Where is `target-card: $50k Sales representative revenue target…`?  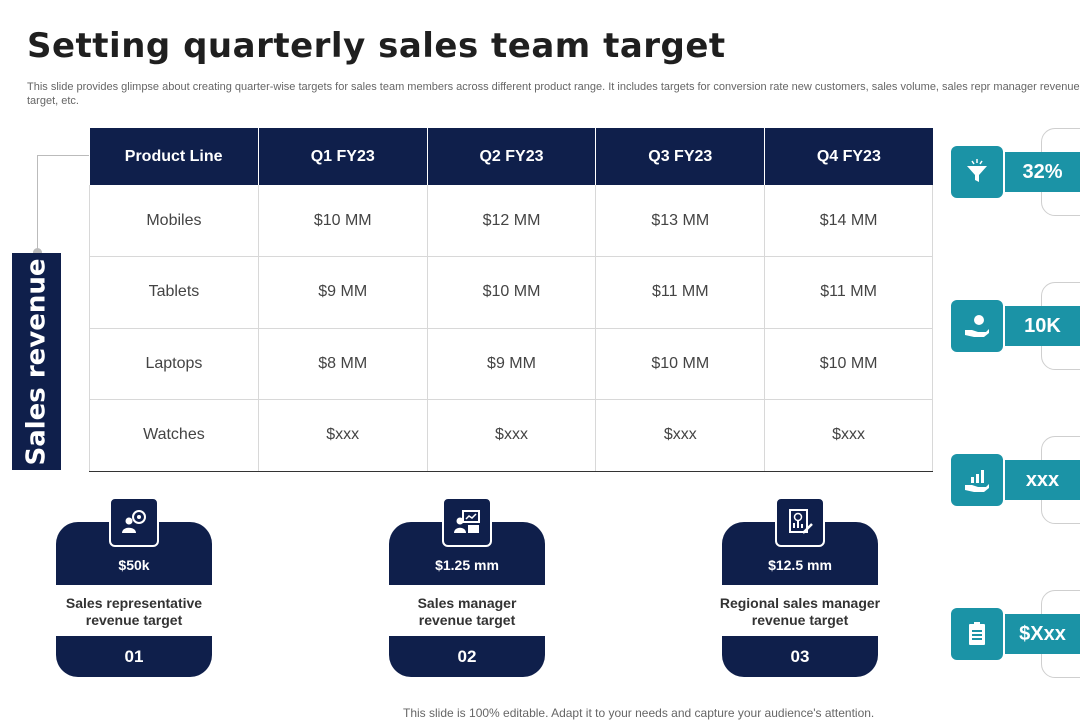 target-card: $50k Sales representative revenue target… is located at coordinates (134, 587).